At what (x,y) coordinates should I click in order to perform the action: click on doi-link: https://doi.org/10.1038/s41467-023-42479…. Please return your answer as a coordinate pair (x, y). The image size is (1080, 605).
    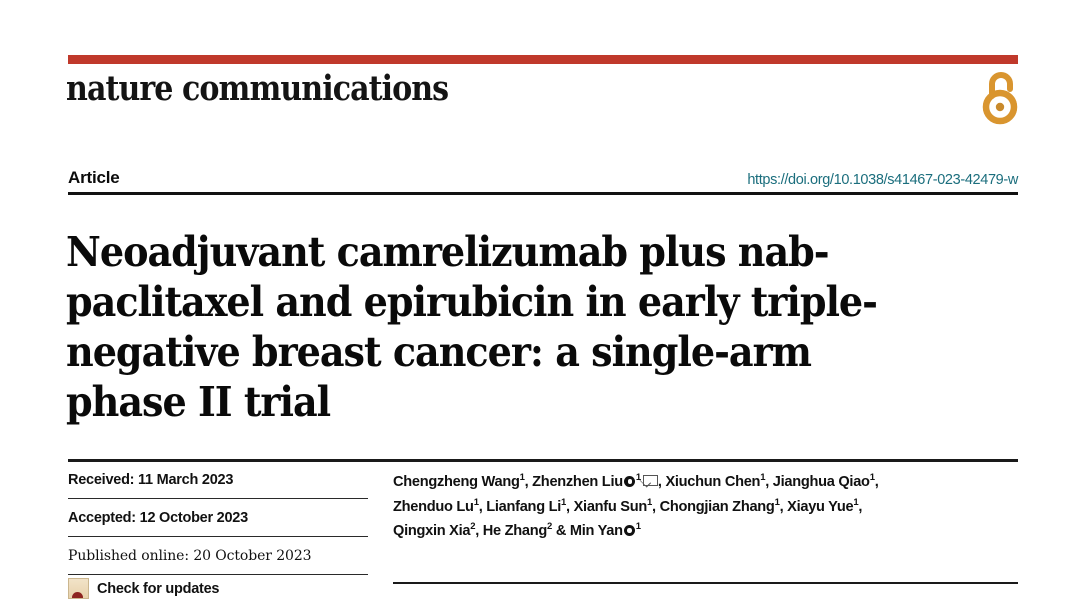
    Looking at the image, I should click on (882, 180).